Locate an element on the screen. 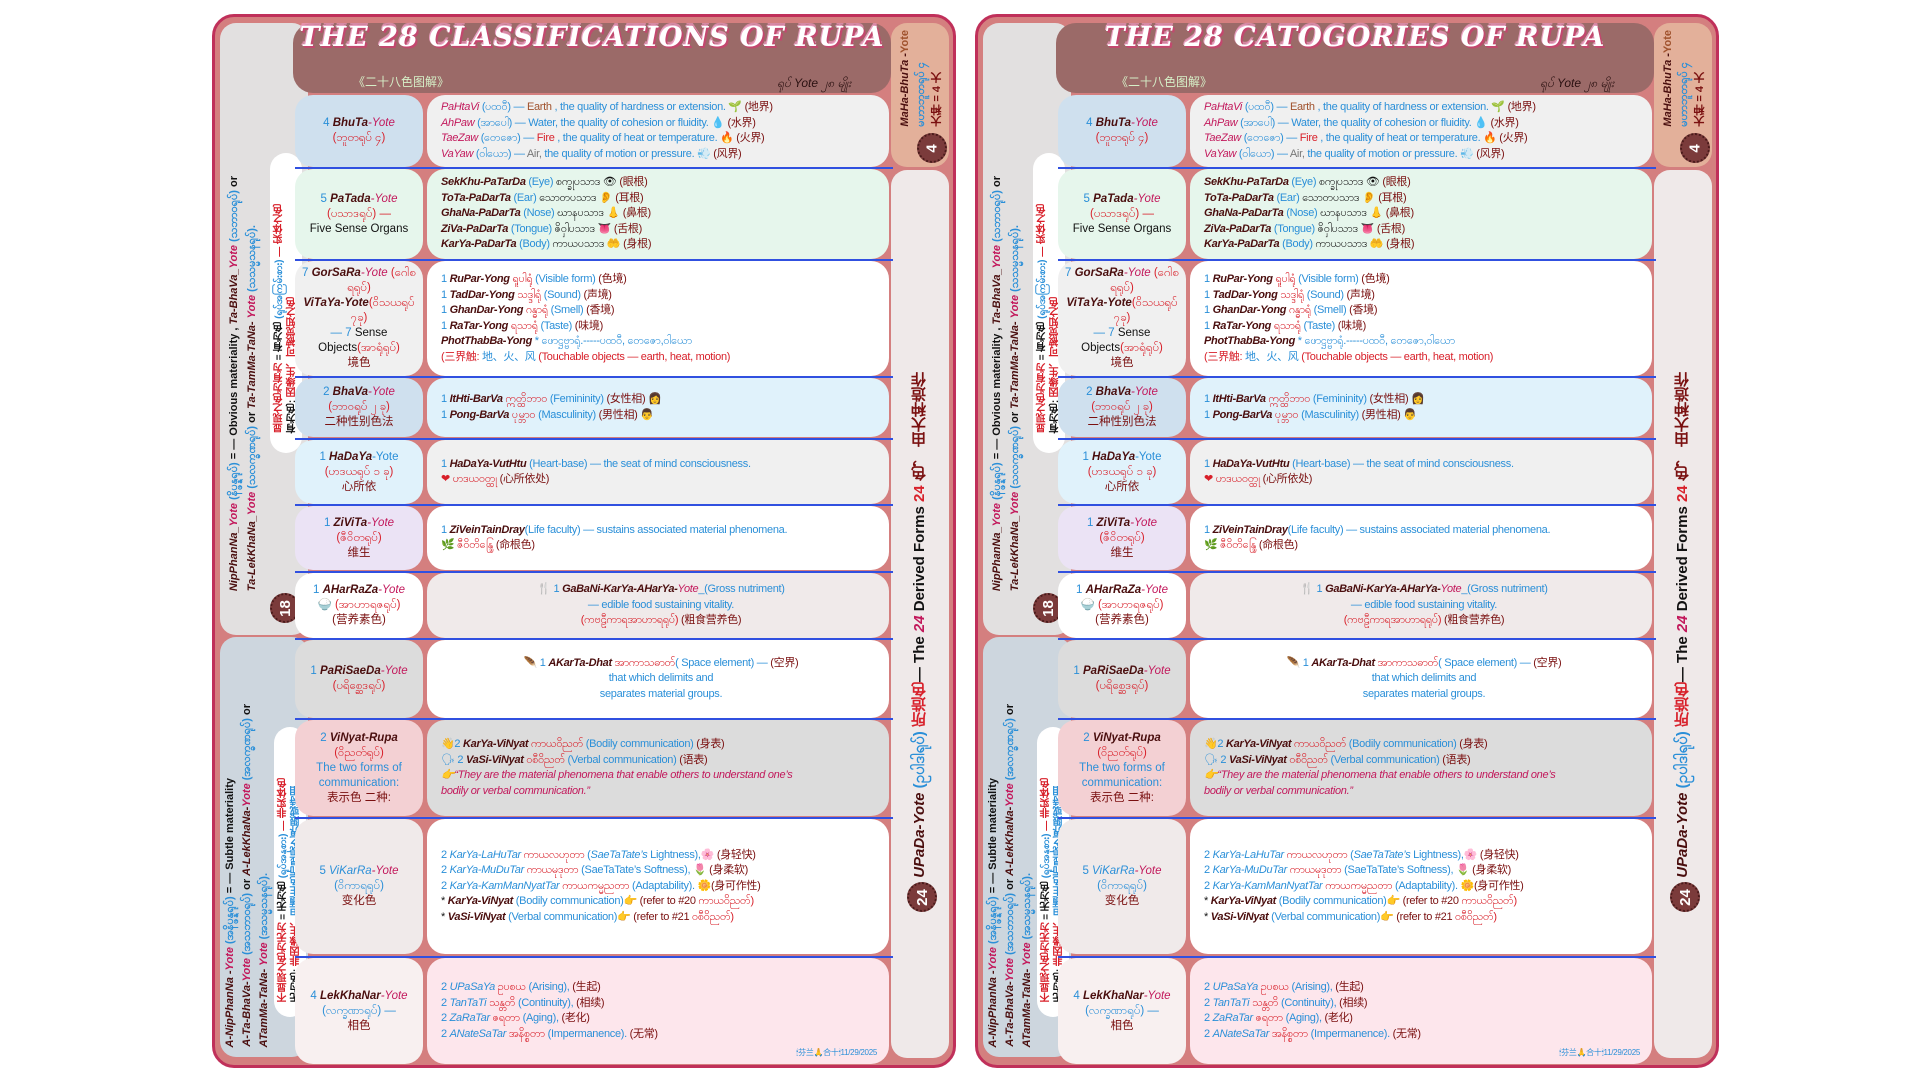 The height and width of the screenshot is (1080, 1920). text-segment: ကာယဝိညတ်) is located at coordinates (726, 901).